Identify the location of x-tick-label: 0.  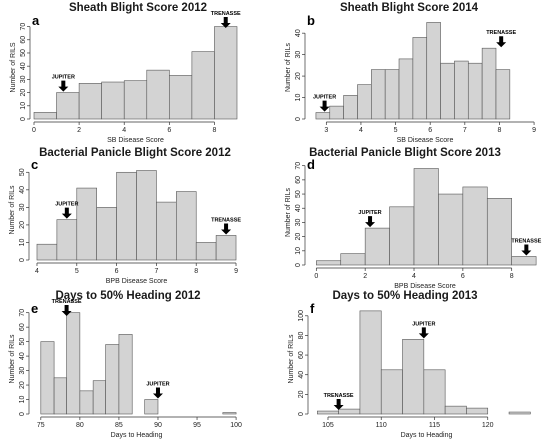
(316, 276).